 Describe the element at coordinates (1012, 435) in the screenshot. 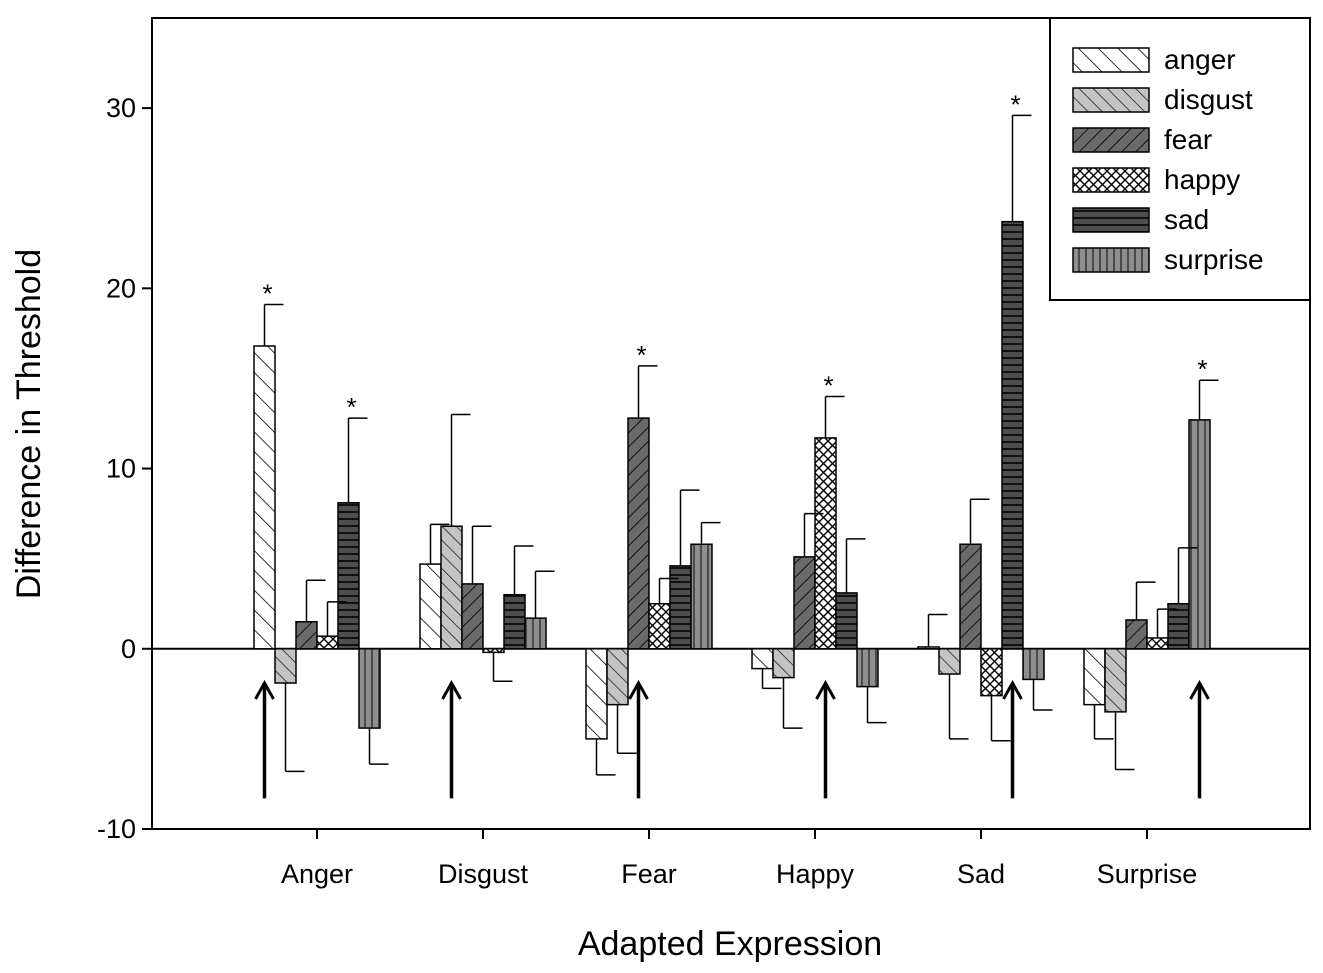

I see `bar-sad-sad` at that location.